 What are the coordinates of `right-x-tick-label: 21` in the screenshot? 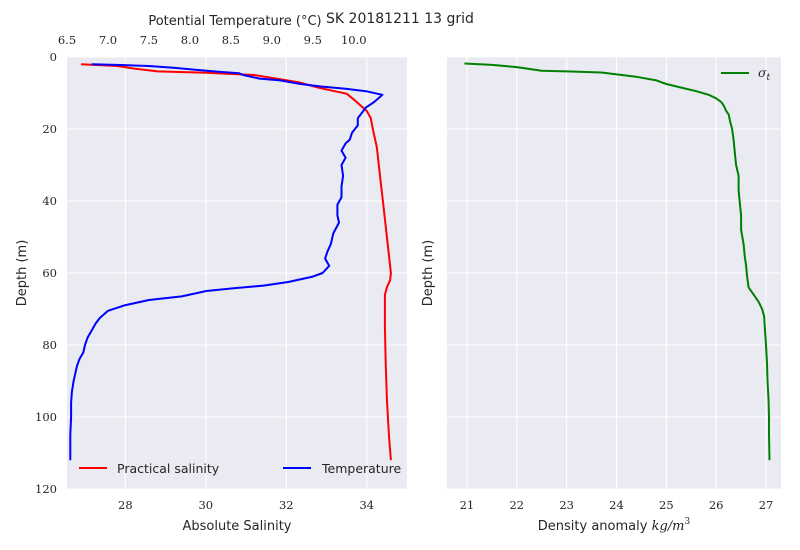 It's located at (467, 505).